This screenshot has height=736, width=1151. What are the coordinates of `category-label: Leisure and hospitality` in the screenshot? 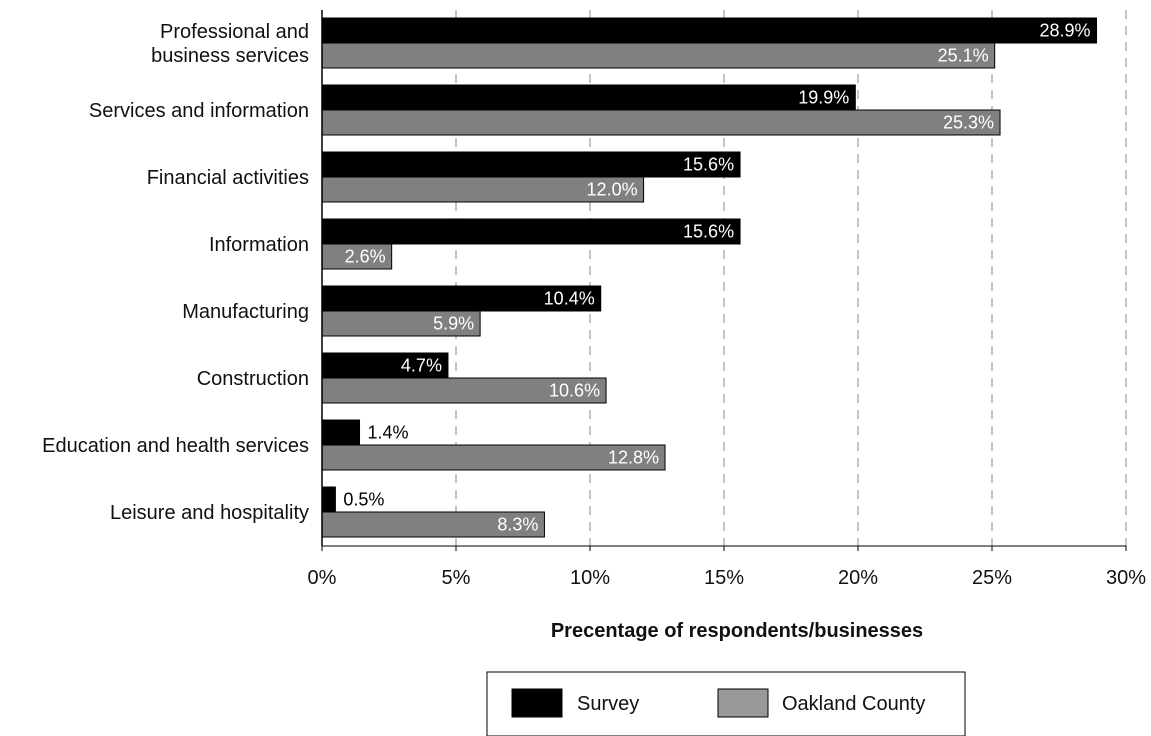 It's located at (209, 513).